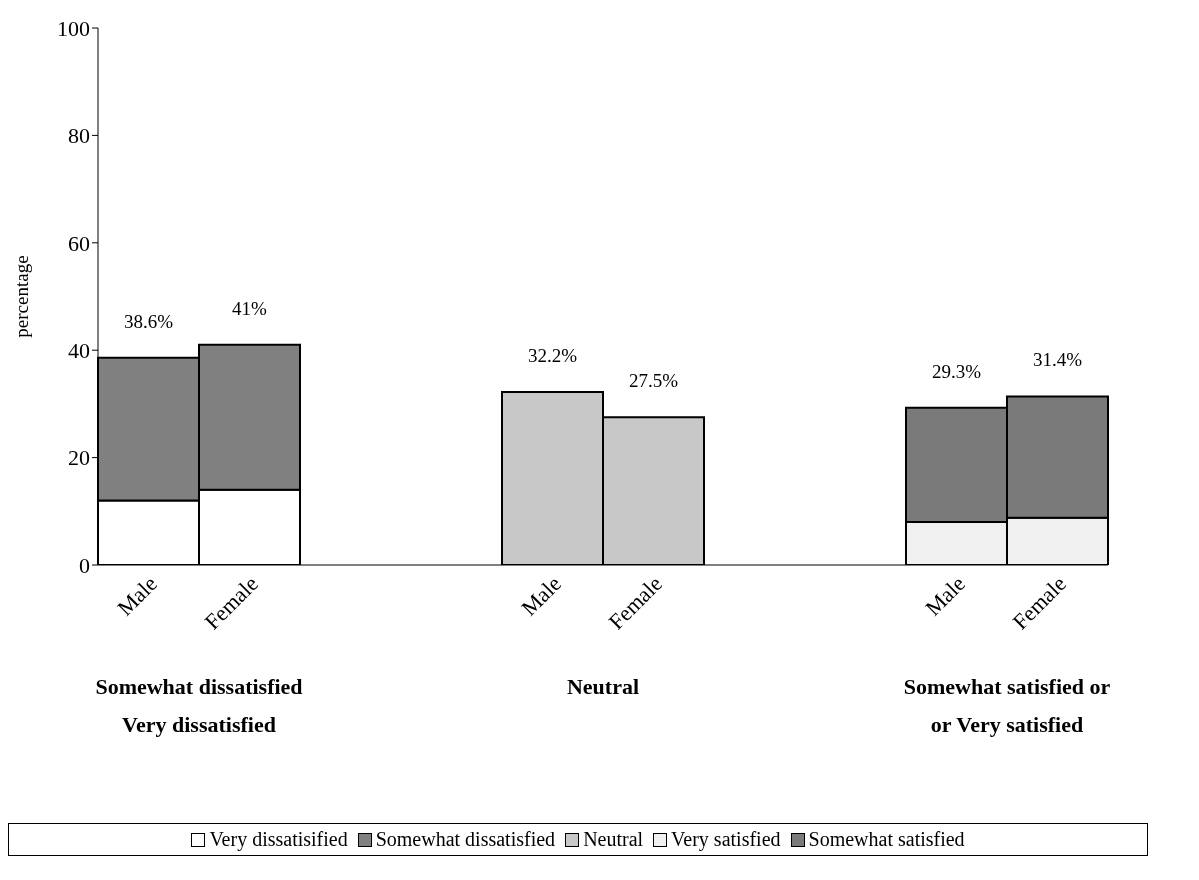 This screenshot has height=880, width=1199. What do you see at coordinates (956, 371) in the screenshot?
I see `total-label: 29.3%` at bounding box center [956, 371].